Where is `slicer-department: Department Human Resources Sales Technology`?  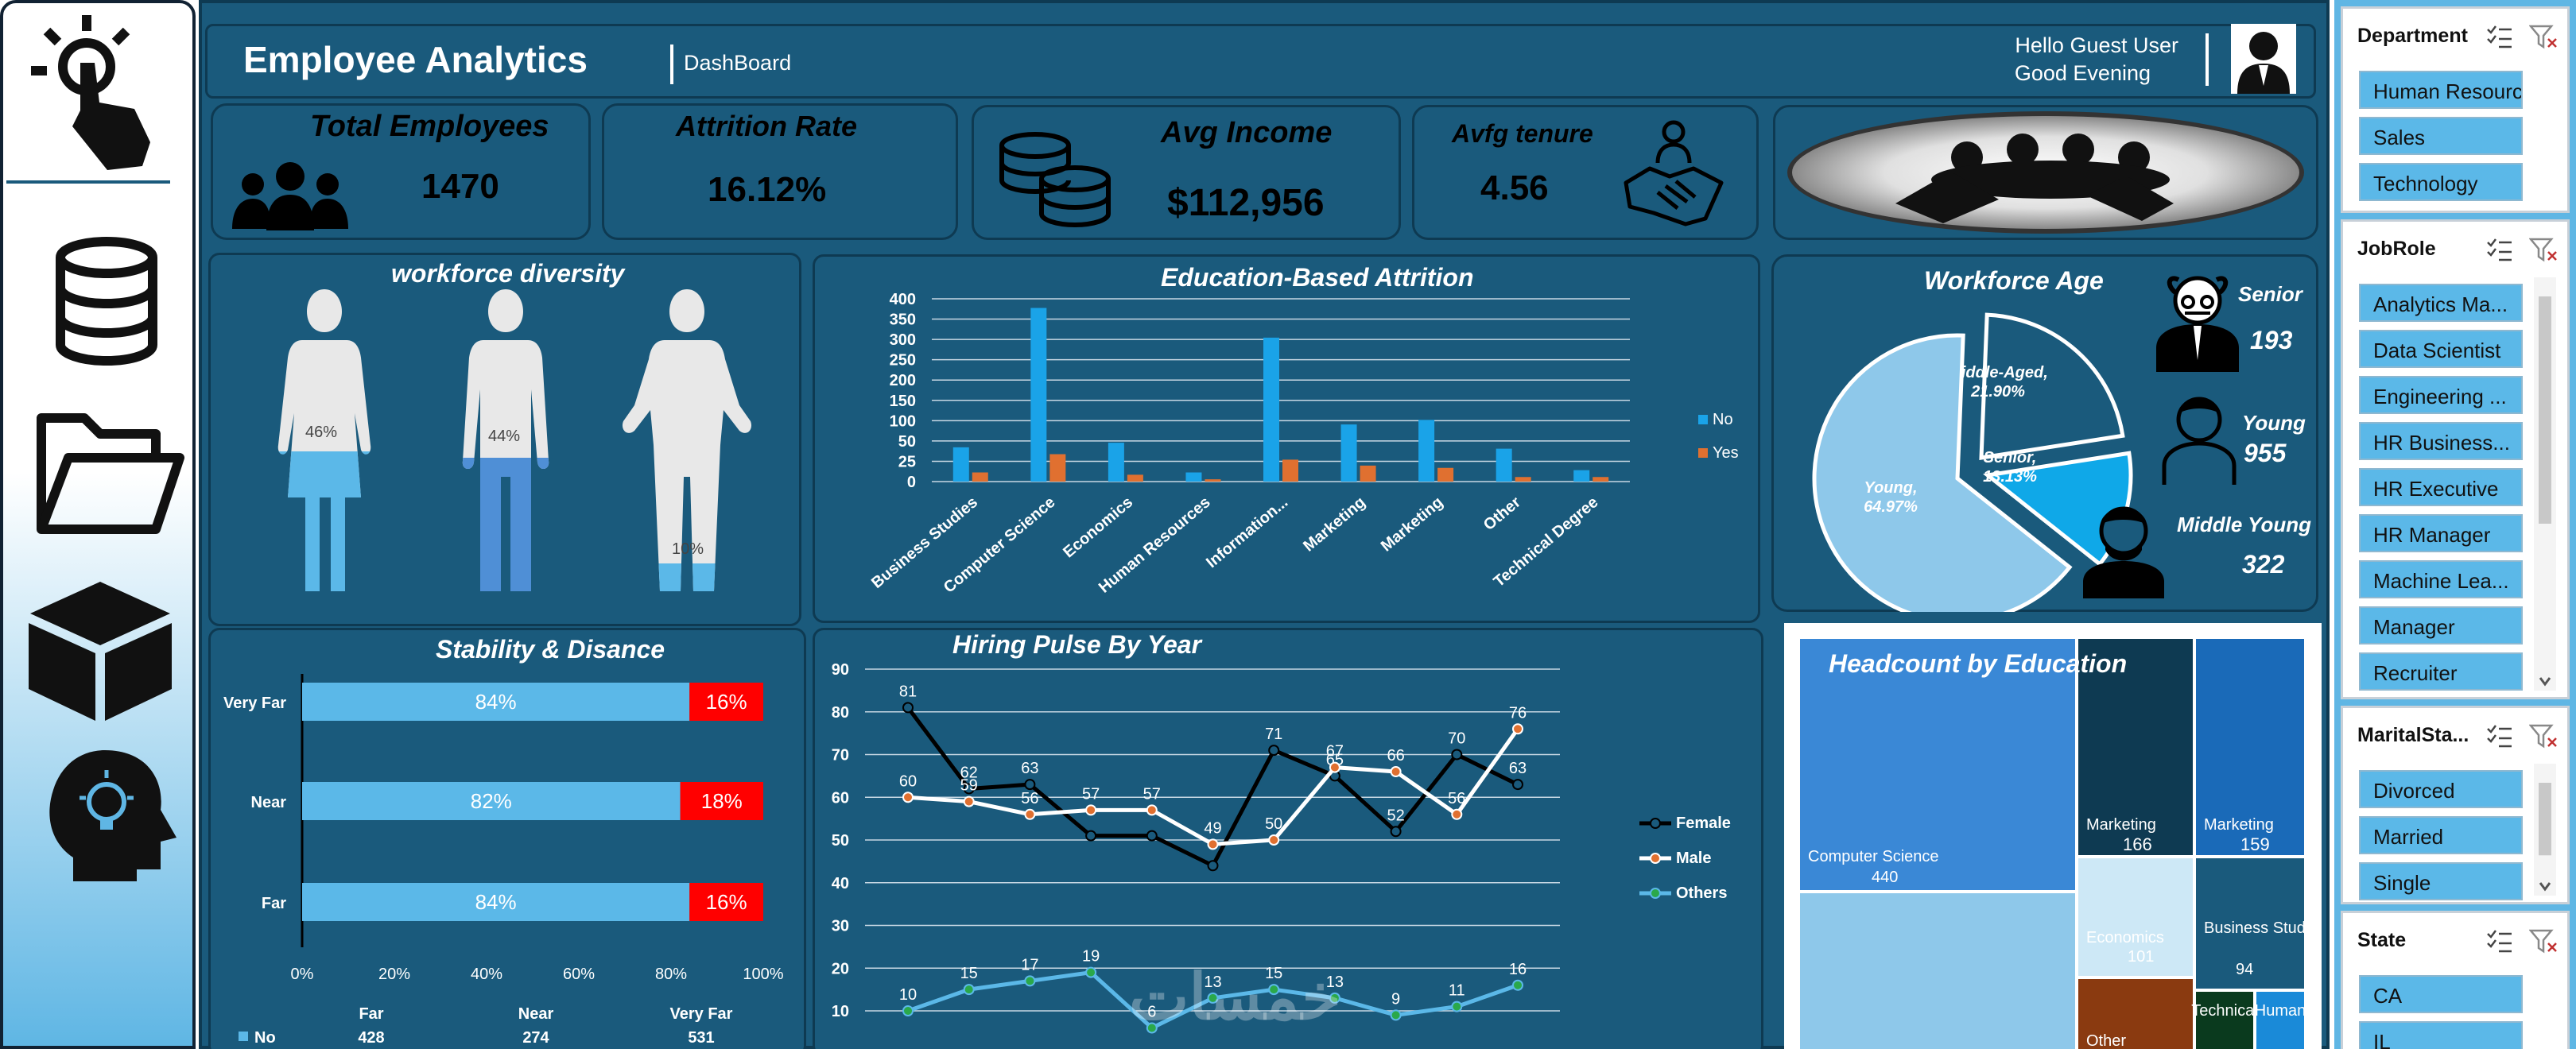
slicer-department: Department Human Resources Sales Technology is located at coordinates (2455, 110).